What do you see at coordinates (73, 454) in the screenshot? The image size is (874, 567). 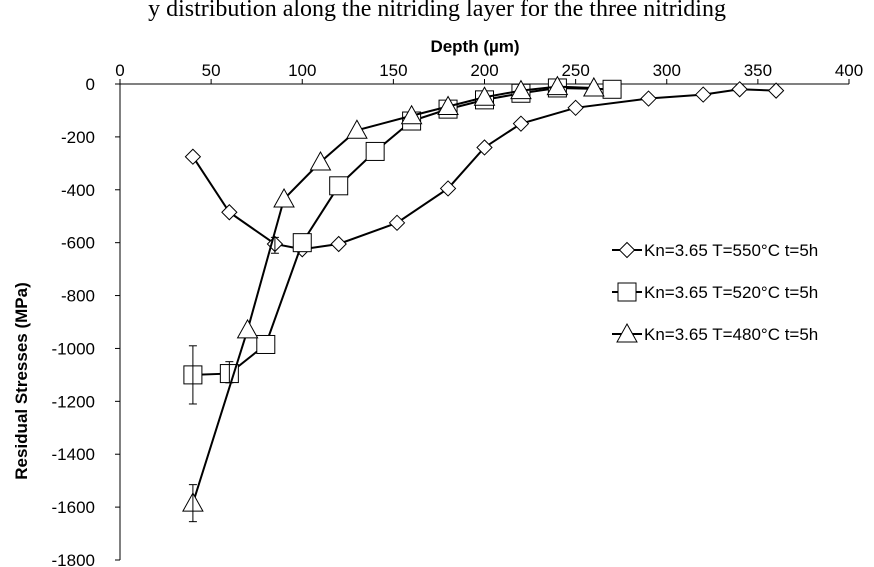 I see `y-tick-label: -1400` at bounding box center [73, 454].